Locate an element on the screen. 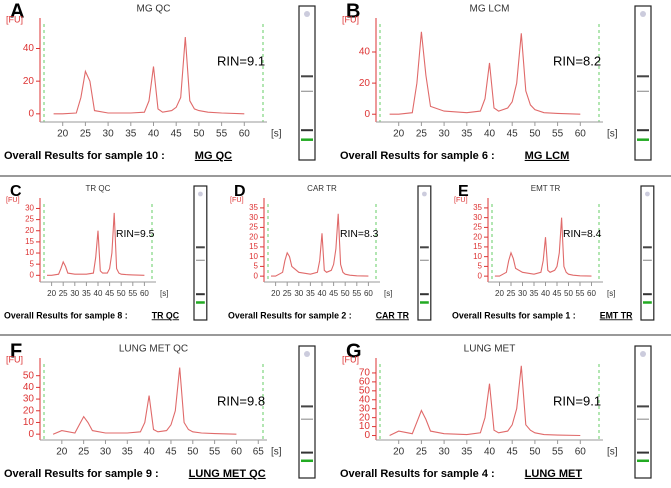 This screenshot has height=488, width=671. x-tick-label: 45 is located at coordinates (513, 134).